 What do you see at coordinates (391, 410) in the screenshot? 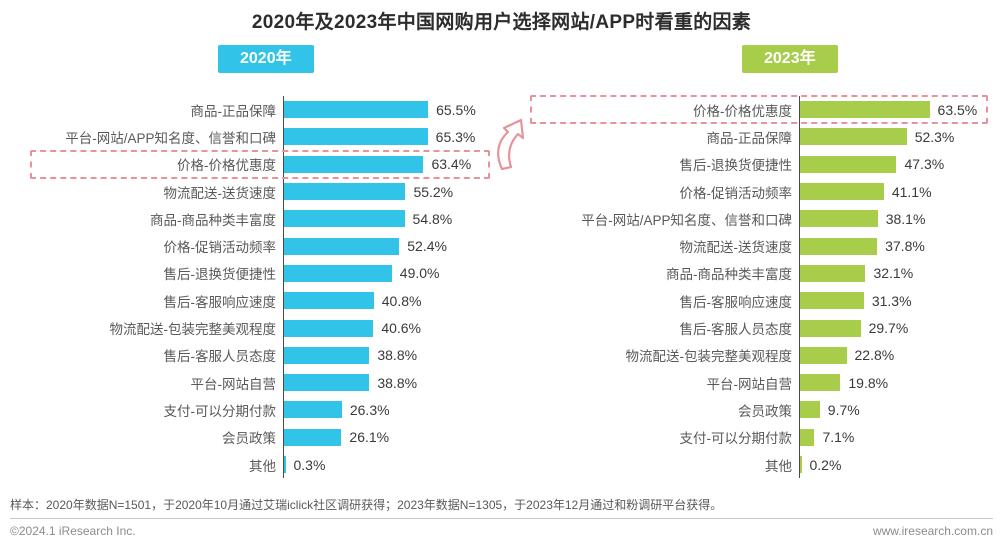
I see `bar-area: 26.3%` at bounding box center [391, 410].